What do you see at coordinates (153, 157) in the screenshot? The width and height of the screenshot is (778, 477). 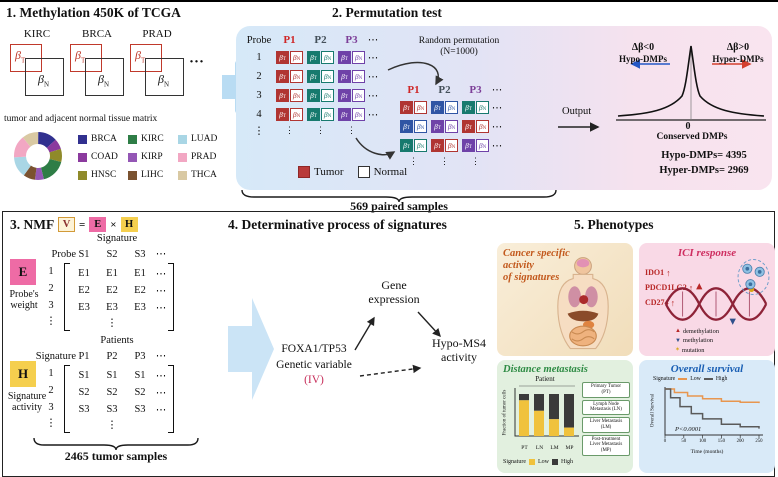 I see `legend-item: KIRP` at bounding box center [153, 157].